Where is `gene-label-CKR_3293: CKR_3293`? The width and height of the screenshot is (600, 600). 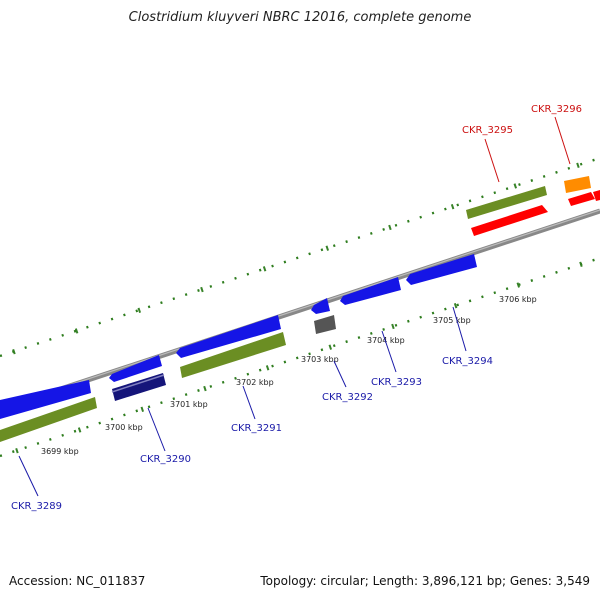
gene-label-CKR_3293: CKR_3293 is located at coordinates (396, 382).